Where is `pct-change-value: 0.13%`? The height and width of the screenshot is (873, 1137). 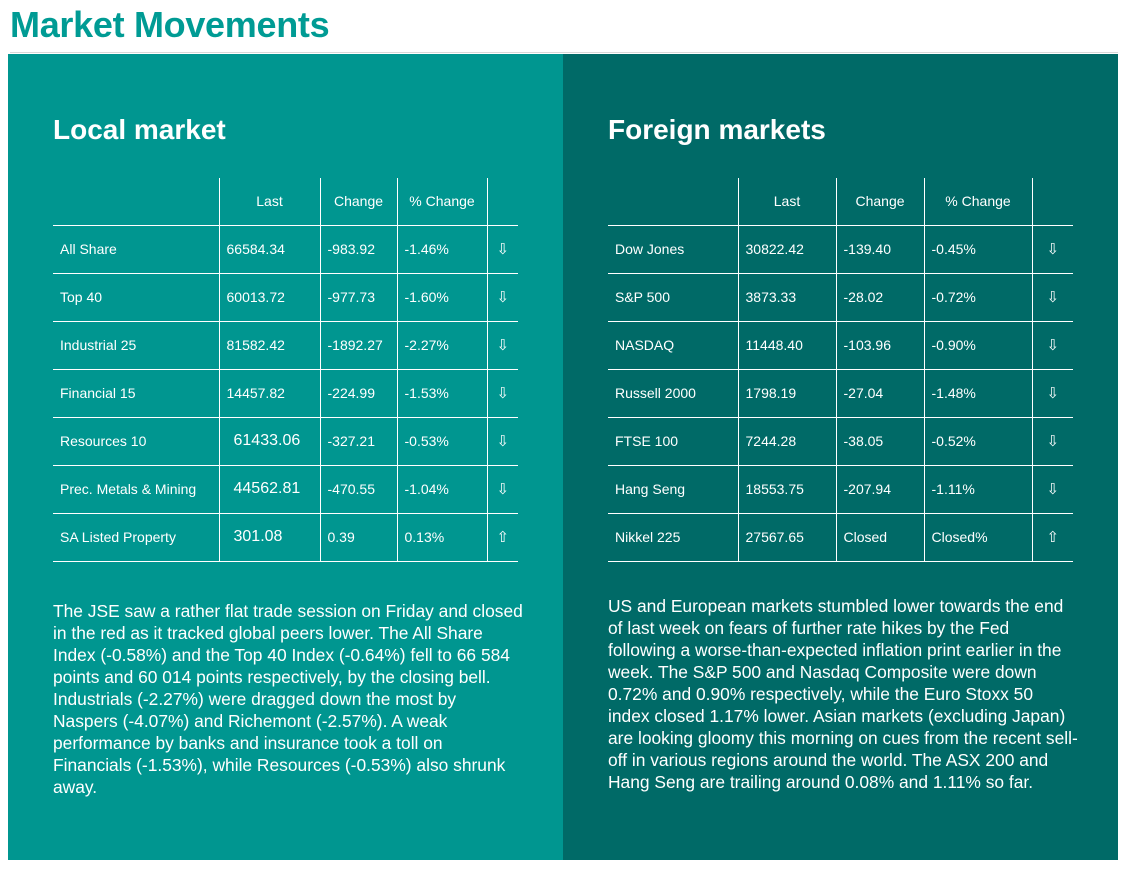
pct-change-value: 0.13% is located at coordinates (442, 537).